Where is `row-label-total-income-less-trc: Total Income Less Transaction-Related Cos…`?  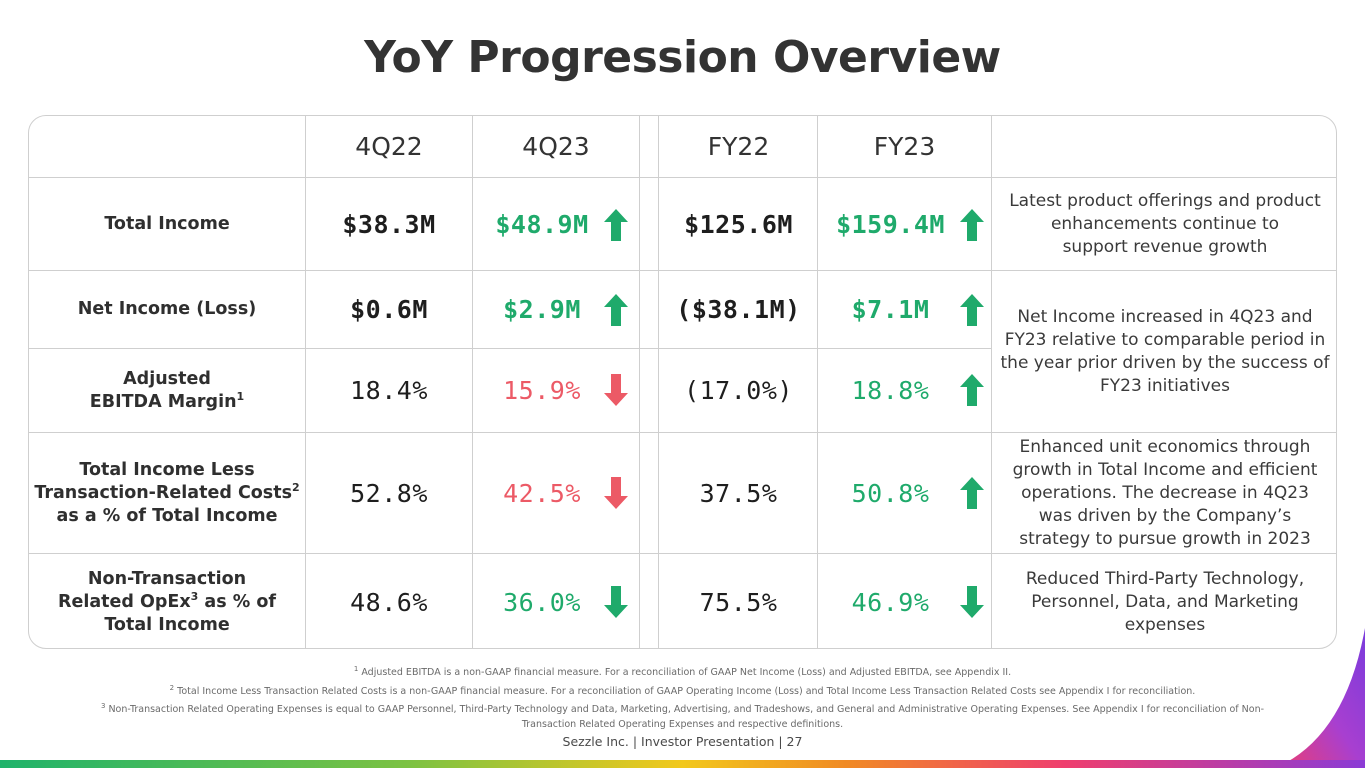
row-label-total-income-less-trc: Total Income Less Transaction-Related Cos… is located at coordinates (167, 492).